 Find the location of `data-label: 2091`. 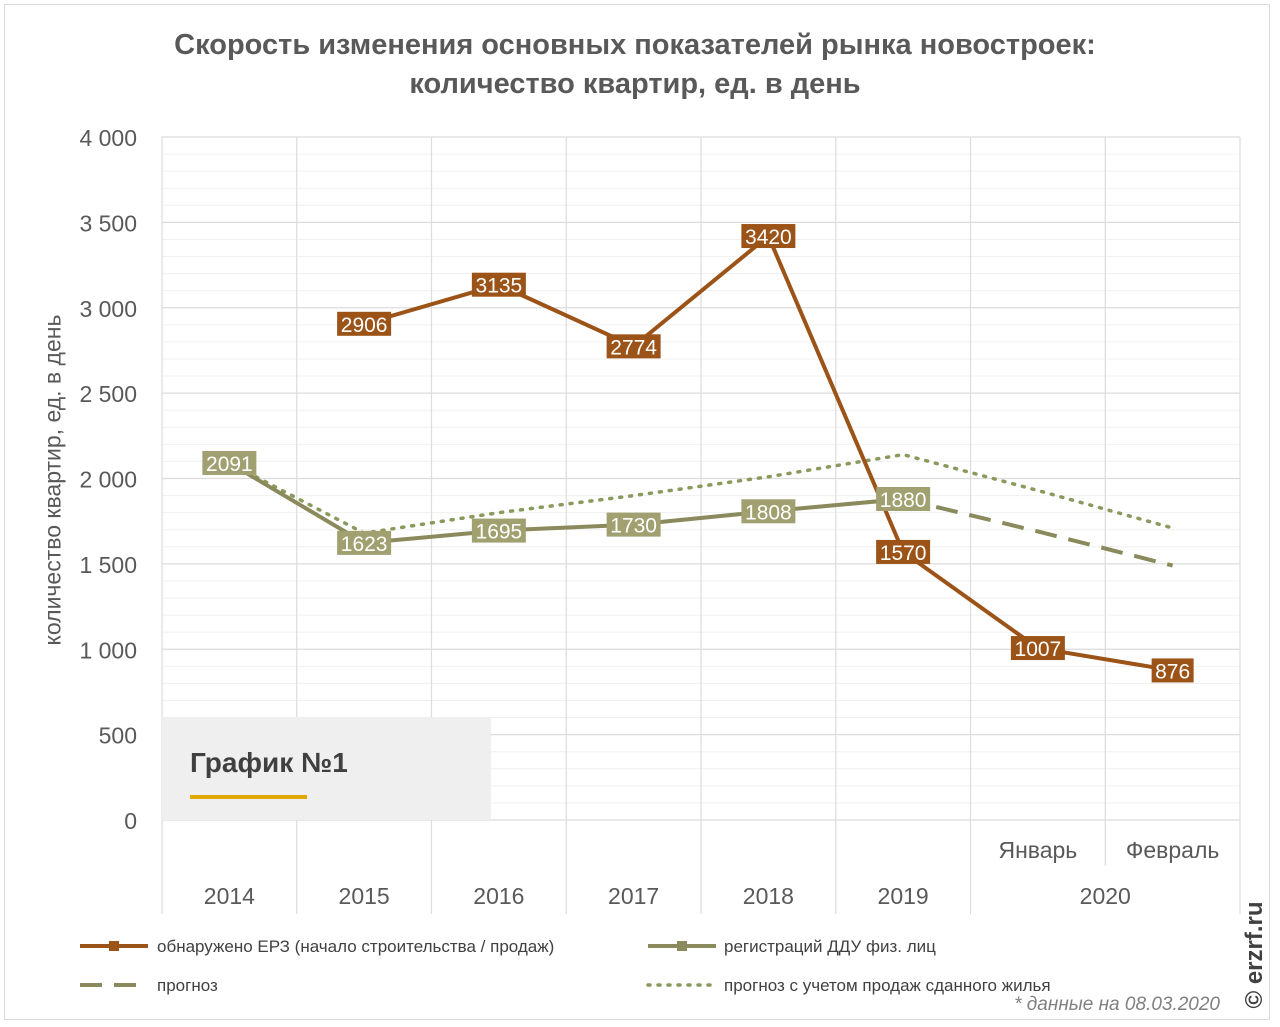

data-label: 2091 is located at coordinates (229, 464).